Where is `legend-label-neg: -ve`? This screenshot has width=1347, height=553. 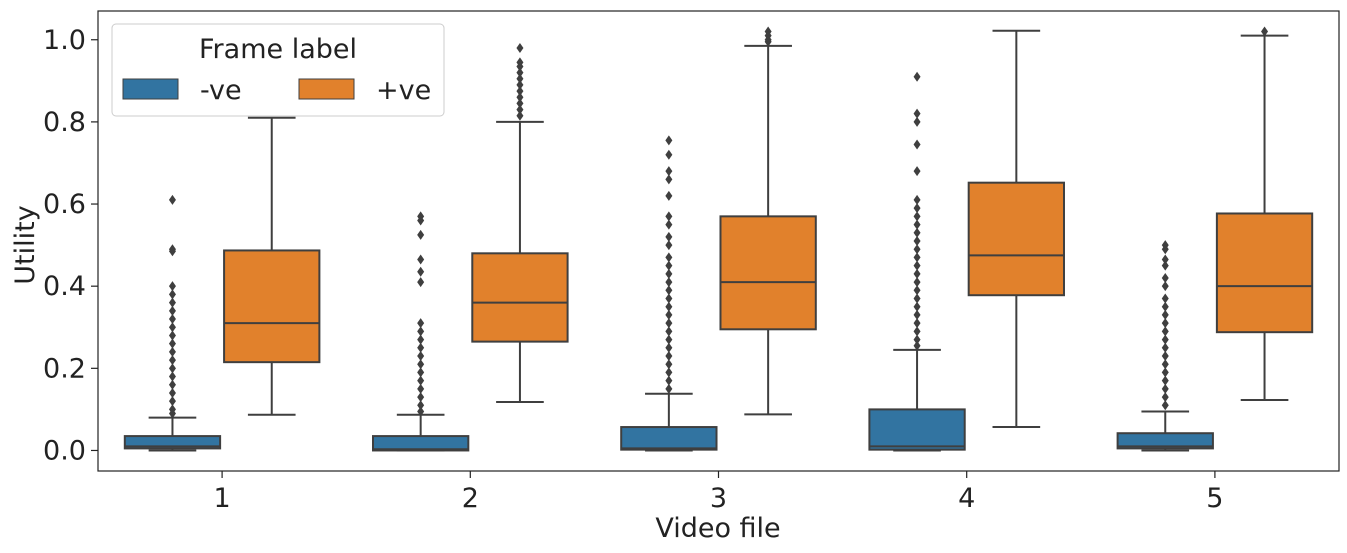
legend-label-neg: -ve is located at coordinates (221, 90).